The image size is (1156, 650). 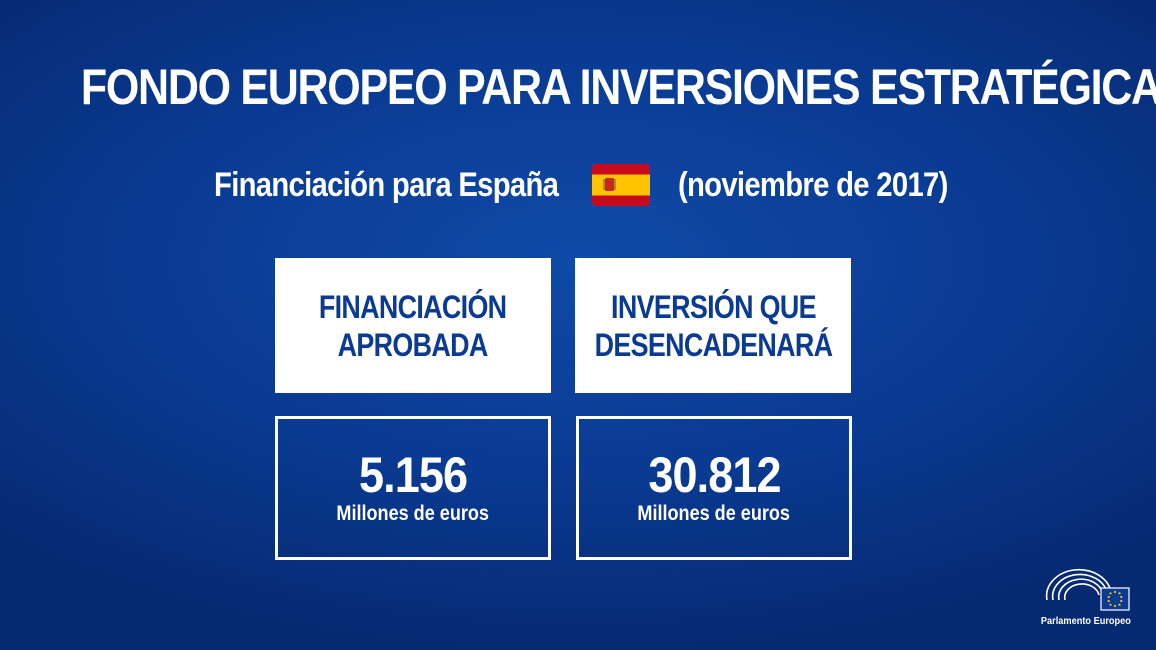 I want to click on value-number: 5.156, so click(x=413, y=475).